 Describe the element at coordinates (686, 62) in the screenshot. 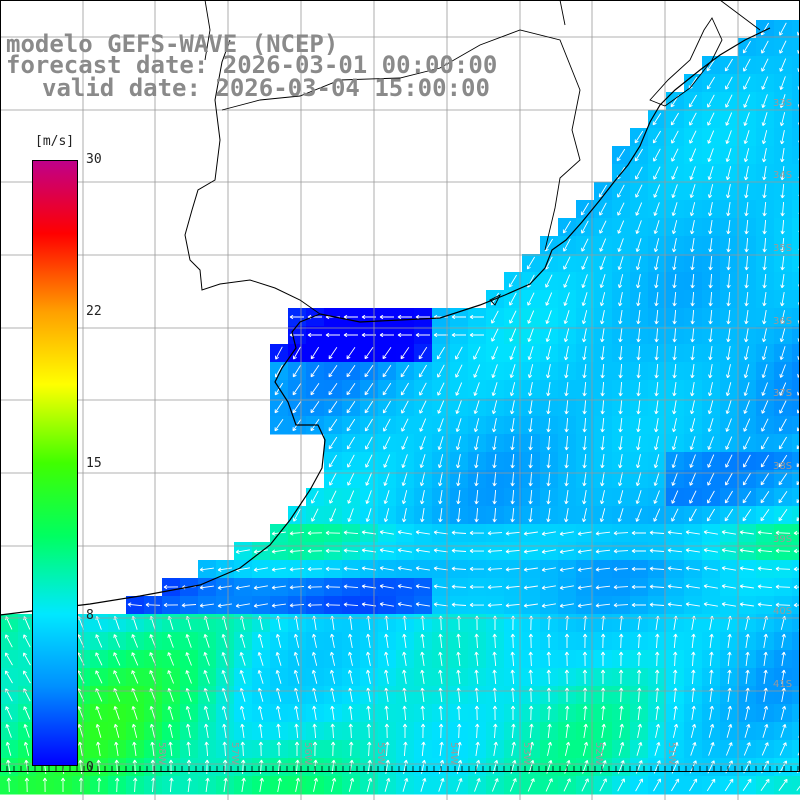

I see `lagoon-mirim` at that location.